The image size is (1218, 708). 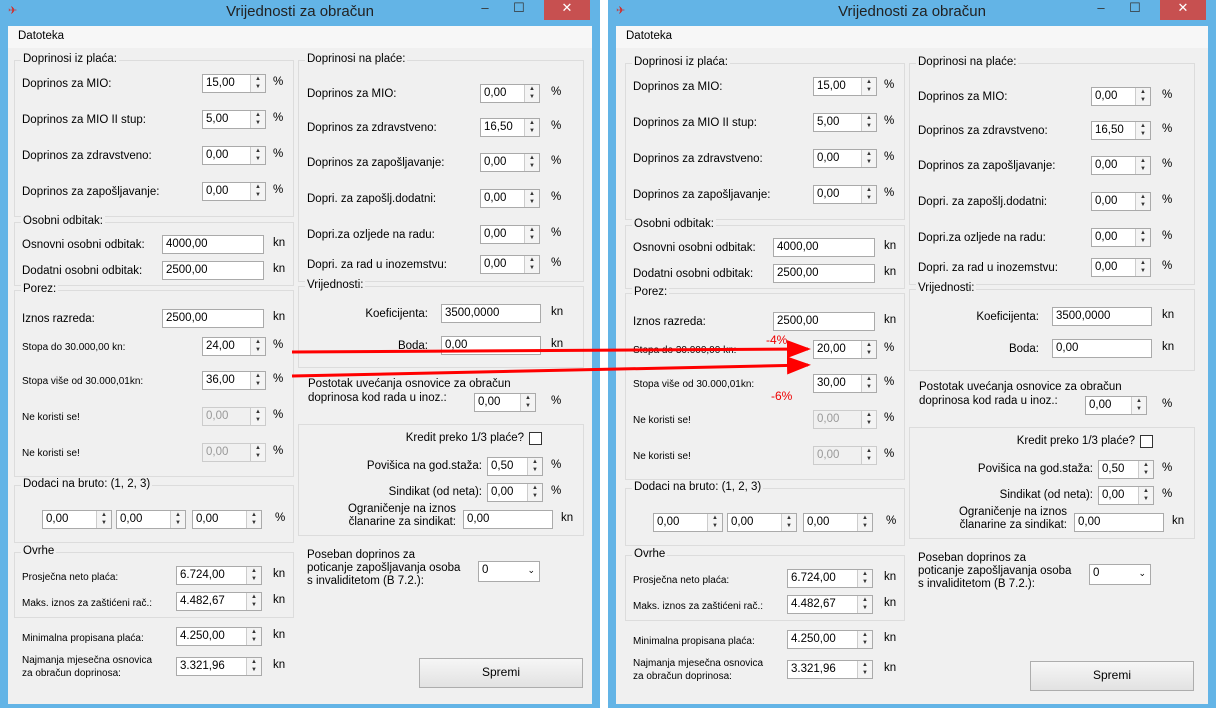 What do you see at coordinates (234, 346) in the screenshot?
I see `spinner-stopa1: 24,00 ▲ ▼` at bounding box center [234, 346].